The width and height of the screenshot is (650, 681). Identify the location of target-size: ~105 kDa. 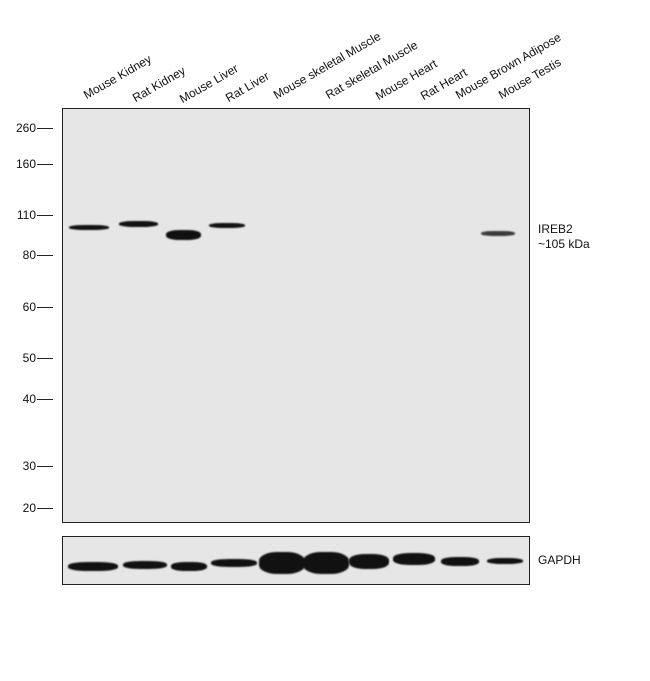
(564, 244).